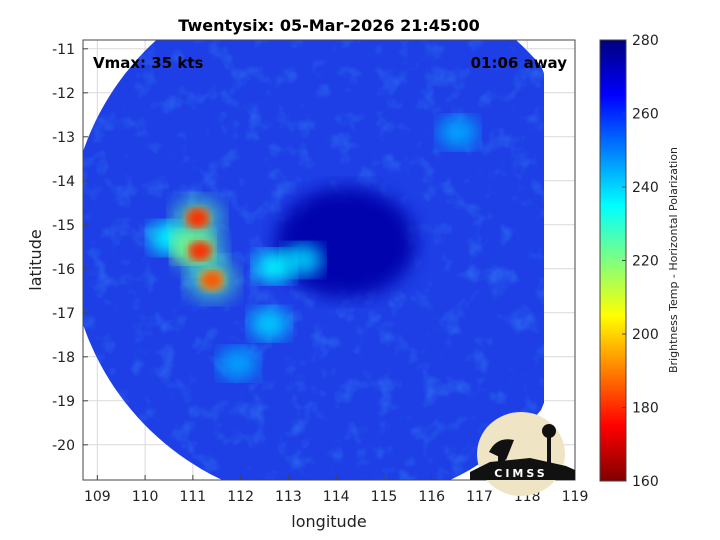 This screenshot has height=540, width=720. What do you see at coordinates (63, 402) in the screenshot?
I see `y-tick-label: -19` at bounding box center [63, 402].